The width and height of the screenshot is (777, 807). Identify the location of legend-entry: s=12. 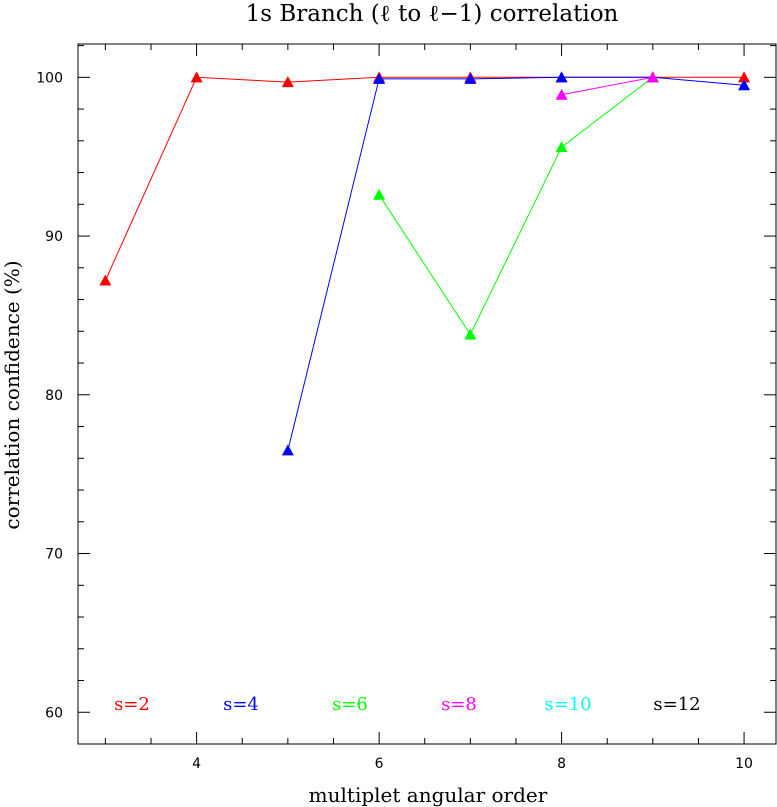
(676, 704).